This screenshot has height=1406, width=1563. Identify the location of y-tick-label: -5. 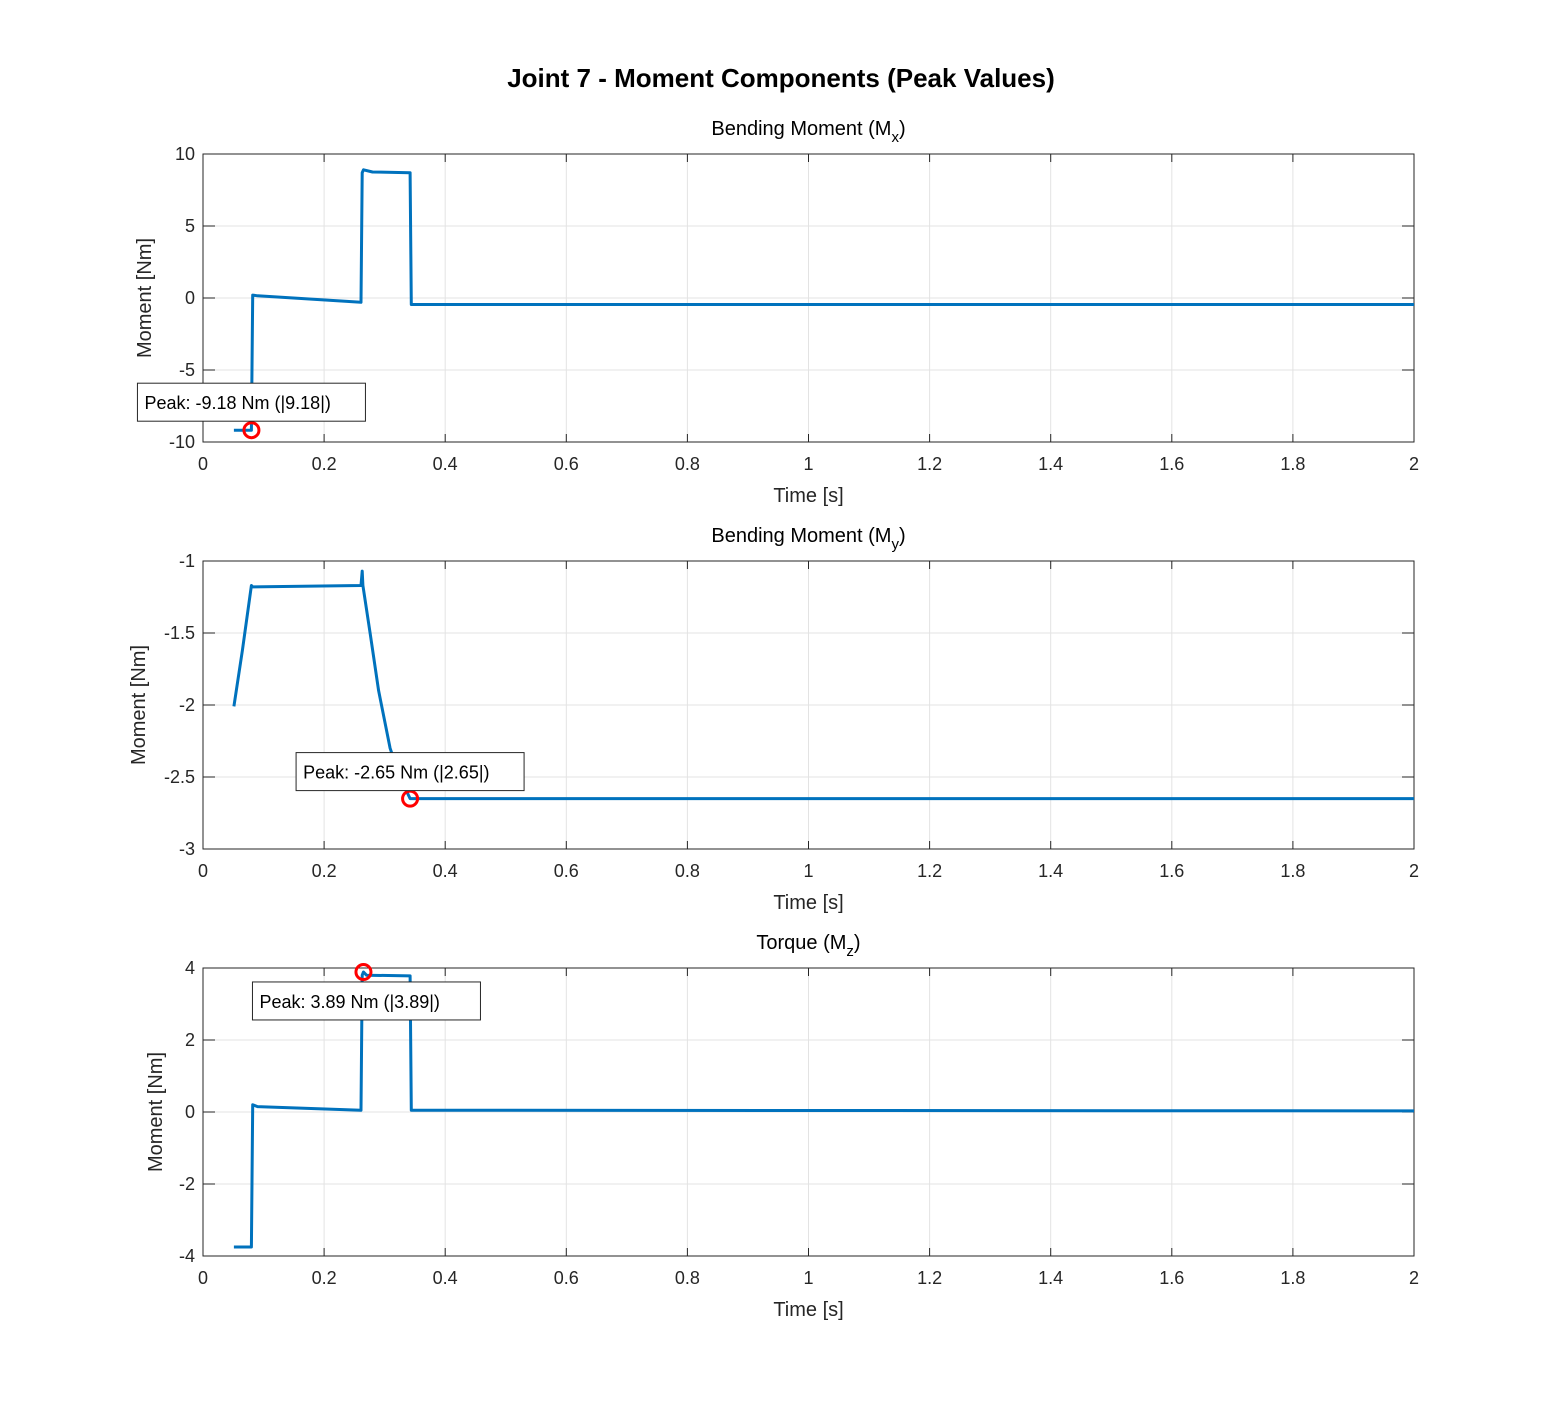
(187, 370).